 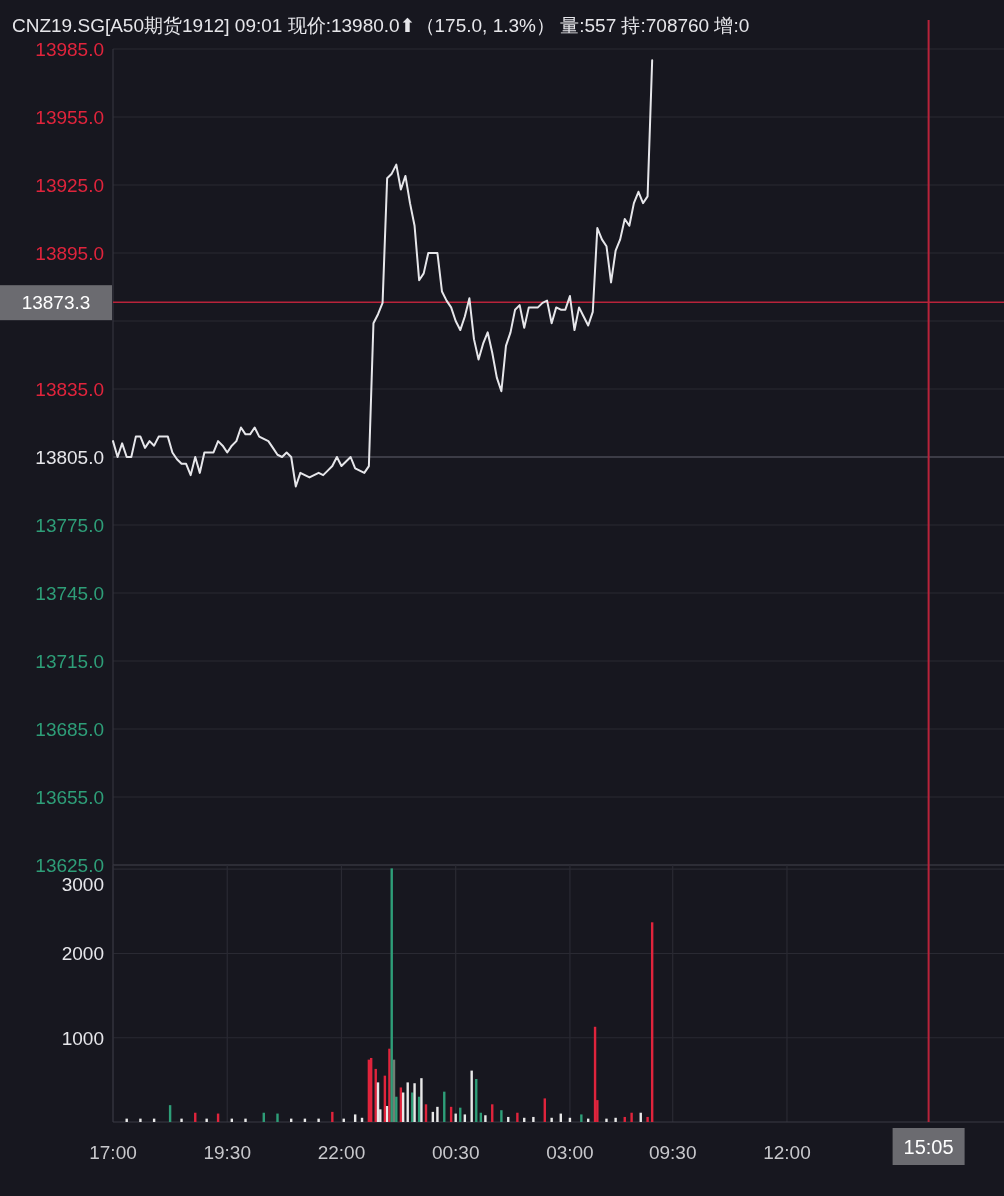 I want to click on y-tick-label: 13835.0, so click(x=69, y=389).